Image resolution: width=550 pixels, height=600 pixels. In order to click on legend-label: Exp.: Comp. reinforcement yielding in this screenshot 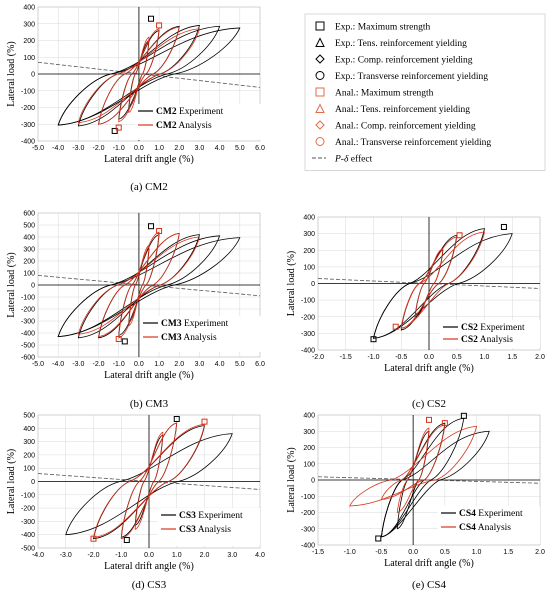, I will do `click(404, 60)`.